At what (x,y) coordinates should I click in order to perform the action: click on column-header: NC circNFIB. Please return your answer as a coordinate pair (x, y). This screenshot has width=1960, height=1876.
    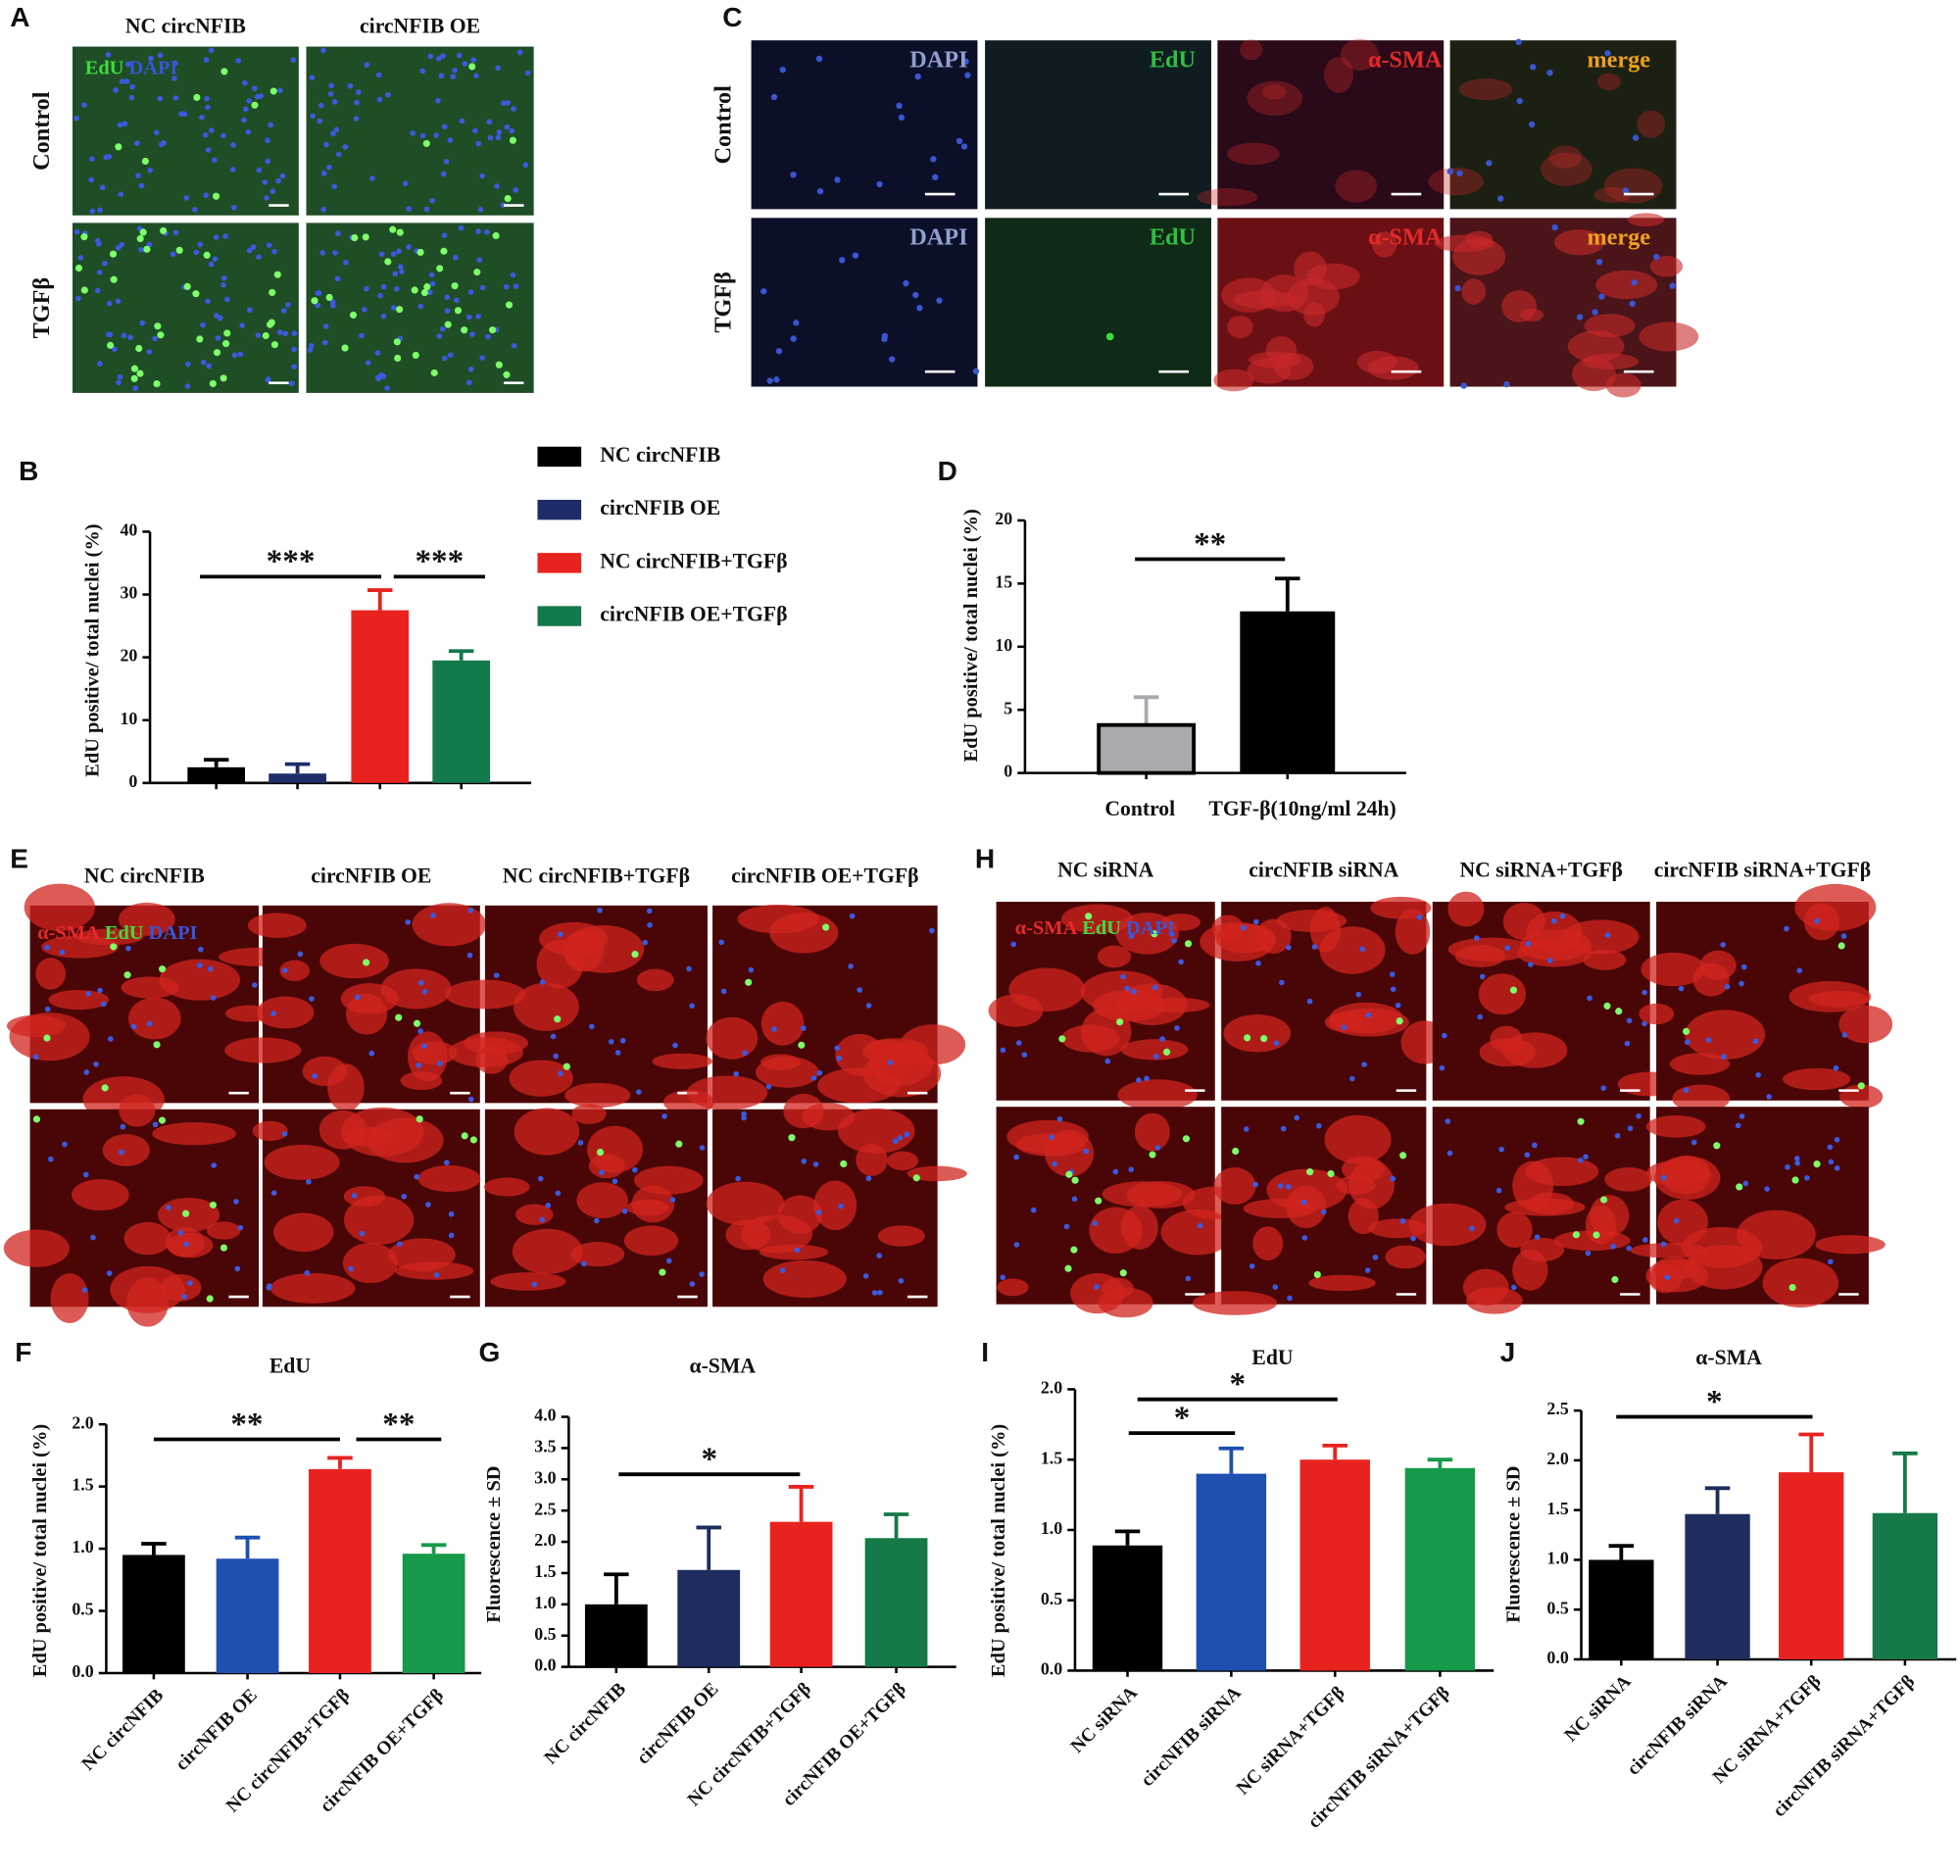
    Looking at the image, I should click on (185, 25).